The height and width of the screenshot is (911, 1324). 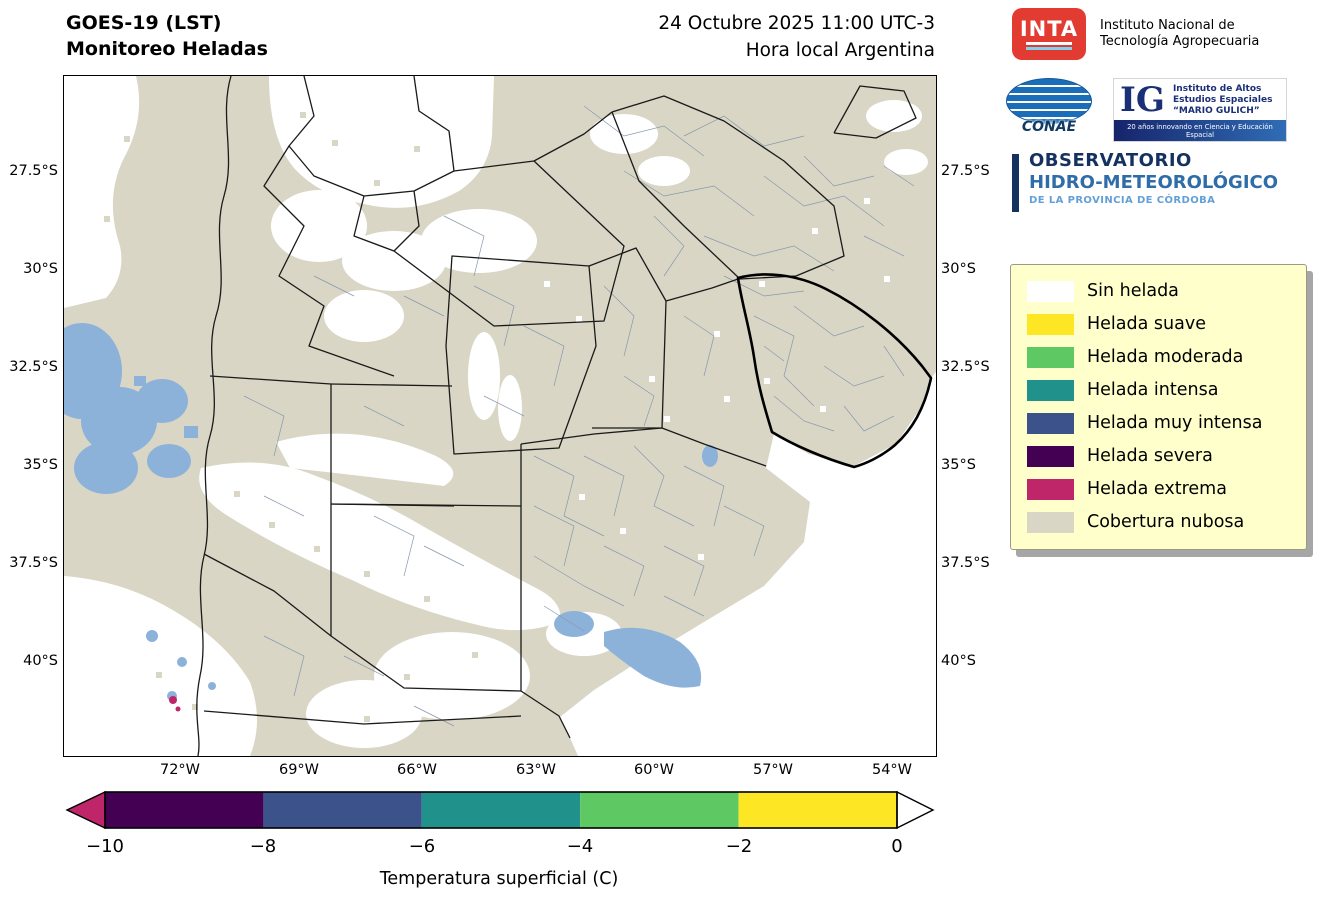 I want to click on lon-label: 54°W, so click(x=892, y=770).